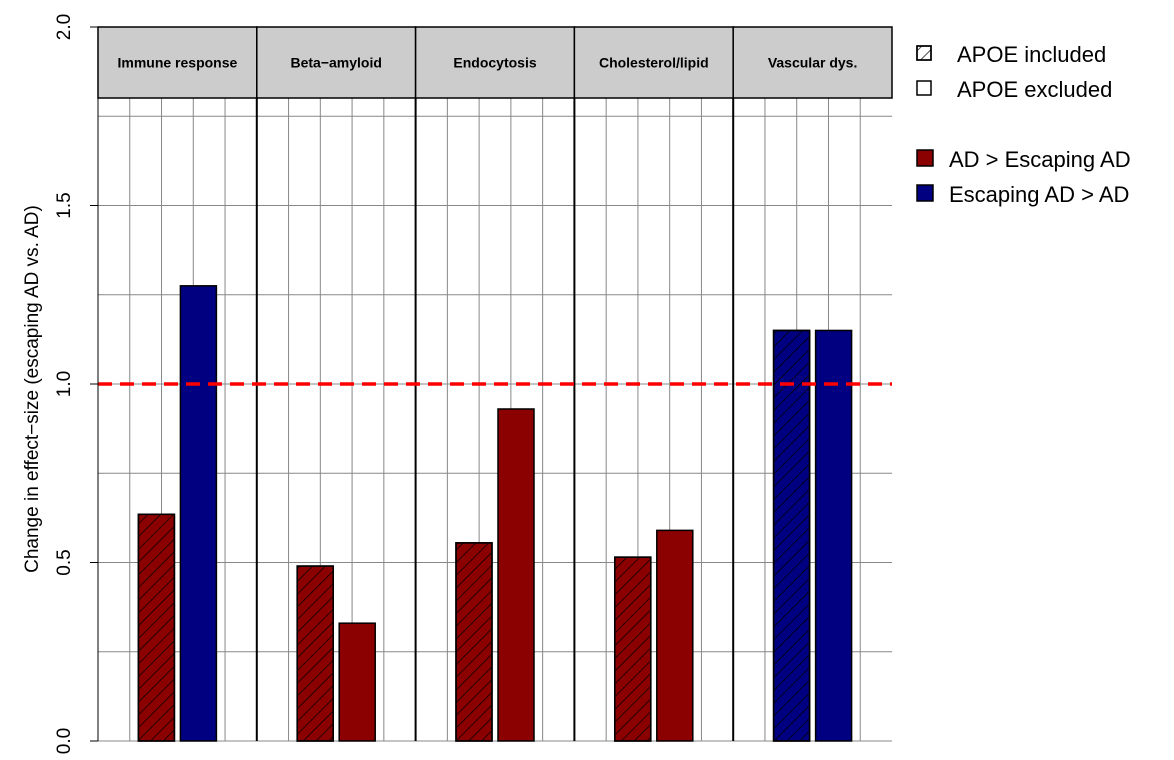  Describe the element at coordinates (64, 384) in the screenshot. I see `y-tick-label: 1.0` at that location.